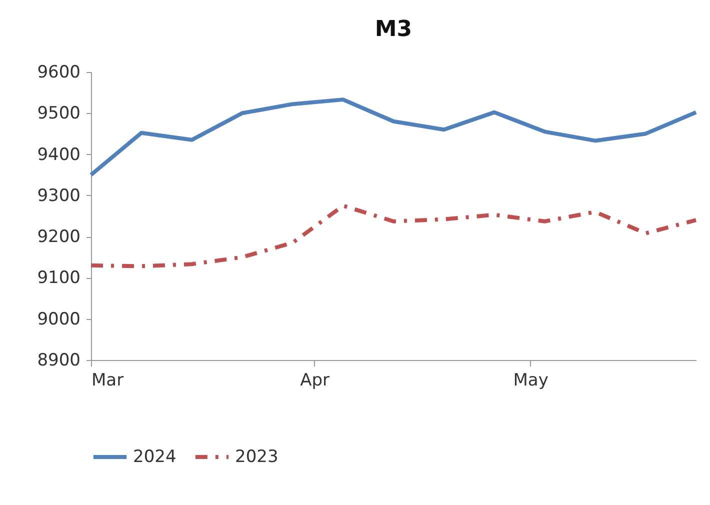  What do you see at coordinates (58, 278) in the screenshot?
I see `y-tick-label: 9100` at bounding box center [58, 278].